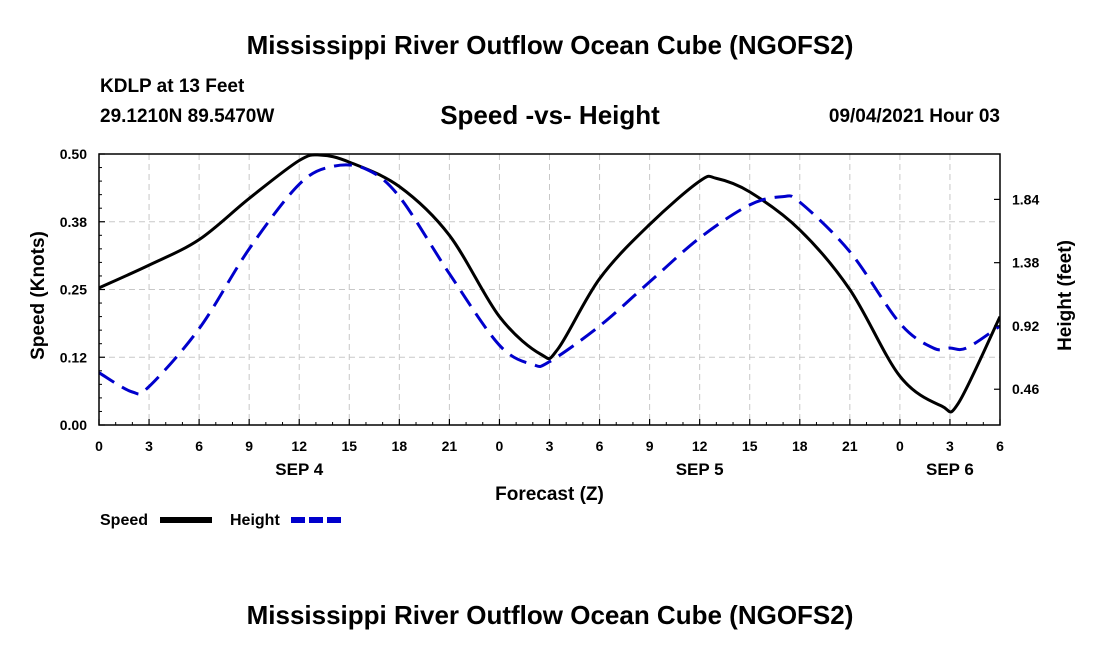 Image resolution: width=1100 pixels, height=650 pixels. What do you see at coordinates (73, 222) in the screenshot?
I see `y-tick-label: 0.38` at bounding box center [73, 222].